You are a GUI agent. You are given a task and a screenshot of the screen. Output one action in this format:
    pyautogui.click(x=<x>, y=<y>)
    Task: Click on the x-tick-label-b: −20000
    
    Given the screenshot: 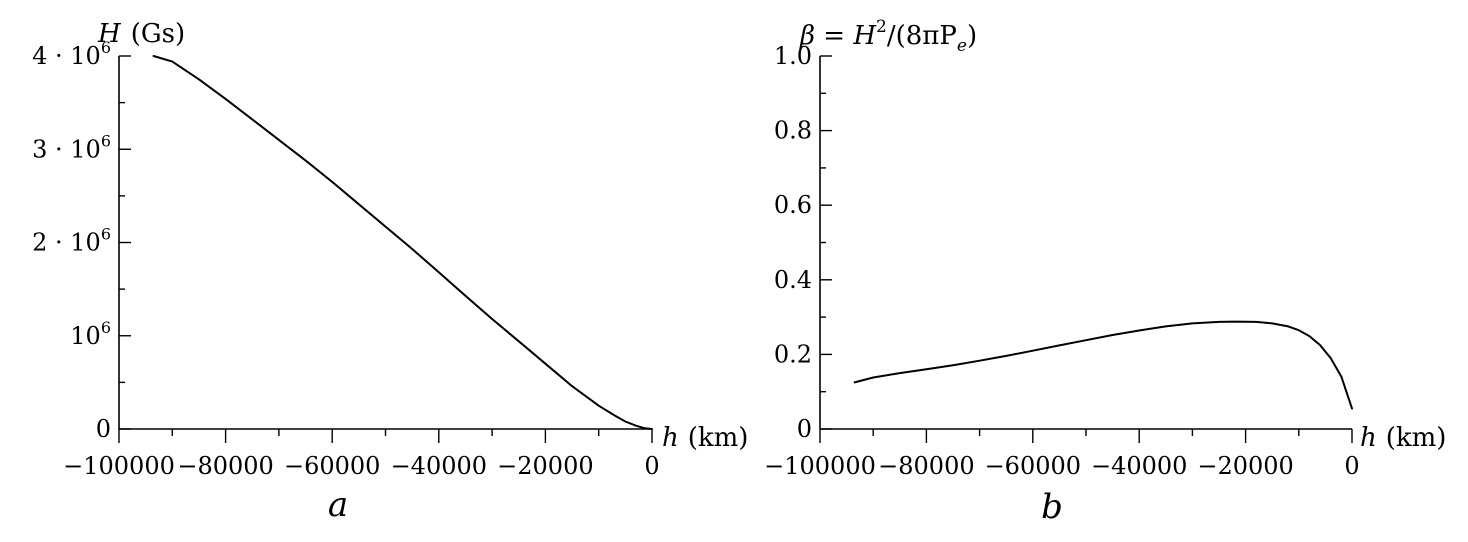 What is the action you would take?
    pyautogui.click(x=1245, y=466)
    